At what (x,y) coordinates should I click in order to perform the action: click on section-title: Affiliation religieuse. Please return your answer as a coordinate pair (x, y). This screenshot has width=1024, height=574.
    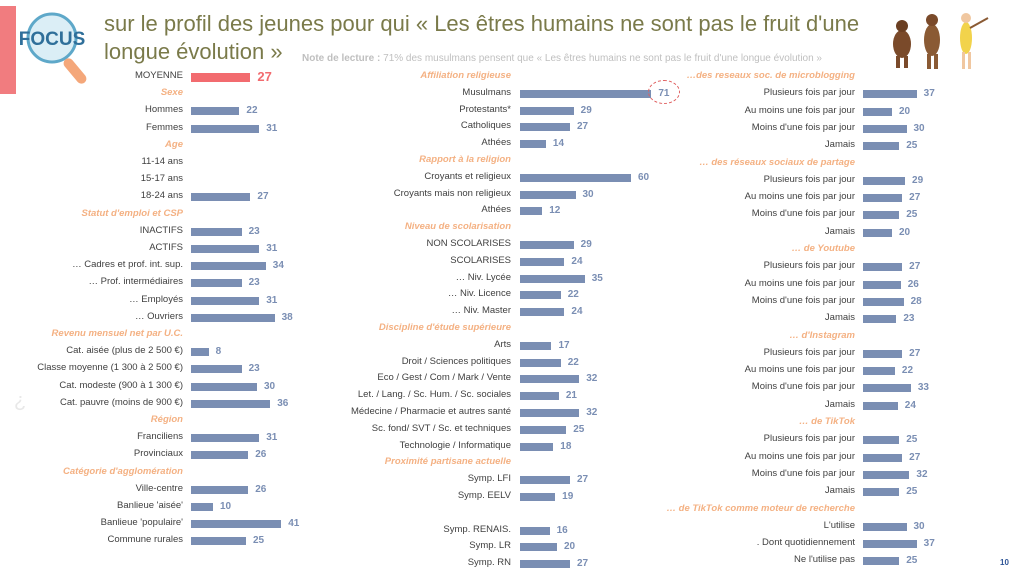
    Looking at the image, I should click on (465, 75).